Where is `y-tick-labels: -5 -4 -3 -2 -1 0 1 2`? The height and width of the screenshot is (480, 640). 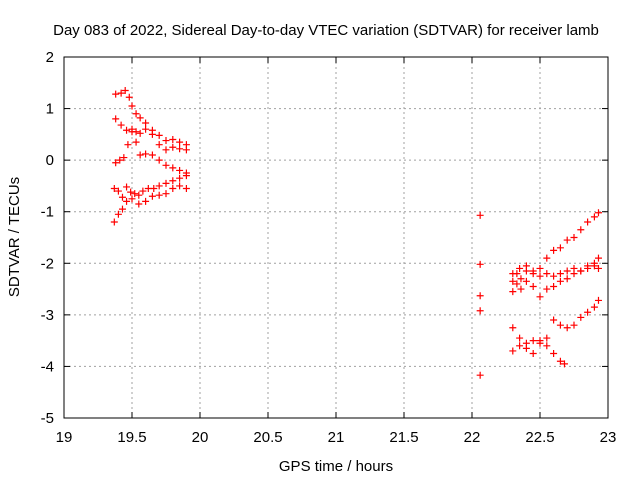
y-tick-labels: -5 -4 -3 -2 -1 0 1 2 is located at coordinates (47, 238).